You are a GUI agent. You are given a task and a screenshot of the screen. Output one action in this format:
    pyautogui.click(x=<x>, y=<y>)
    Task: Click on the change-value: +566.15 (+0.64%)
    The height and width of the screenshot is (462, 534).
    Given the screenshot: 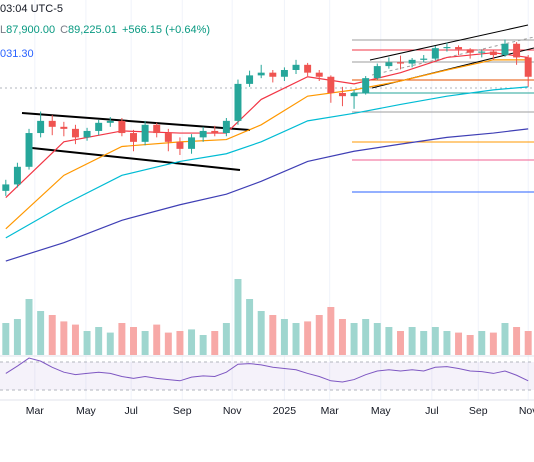 What is the action you would take?
    pyautogui.click(x=166, y=30)
    